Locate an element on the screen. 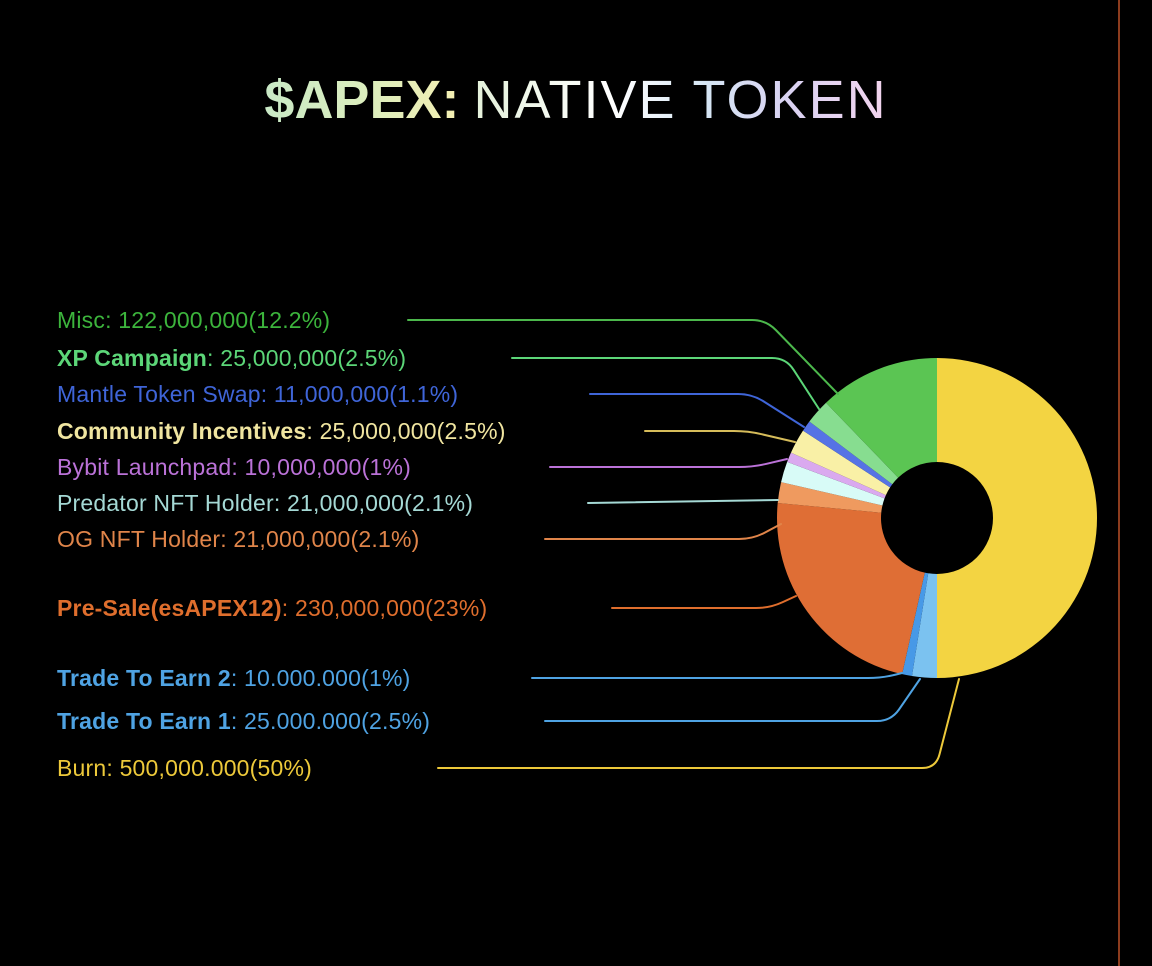 Image resolution: width=1152 pixels, height=966 pixels. legend-item-pre-sale-esapex12: Pre-Sale(esAPEX12): 230,000,000(23%) is located at coordinates (272, 608).